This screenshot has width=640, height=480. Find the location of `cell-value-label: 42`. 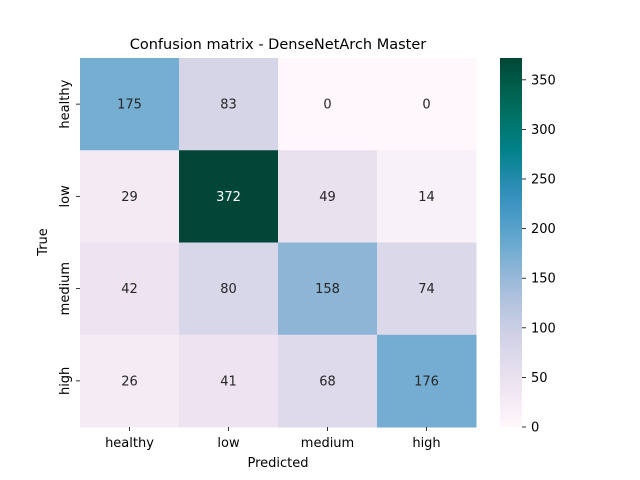

cell-value-label: 42 is located at coordinates (129, 289).